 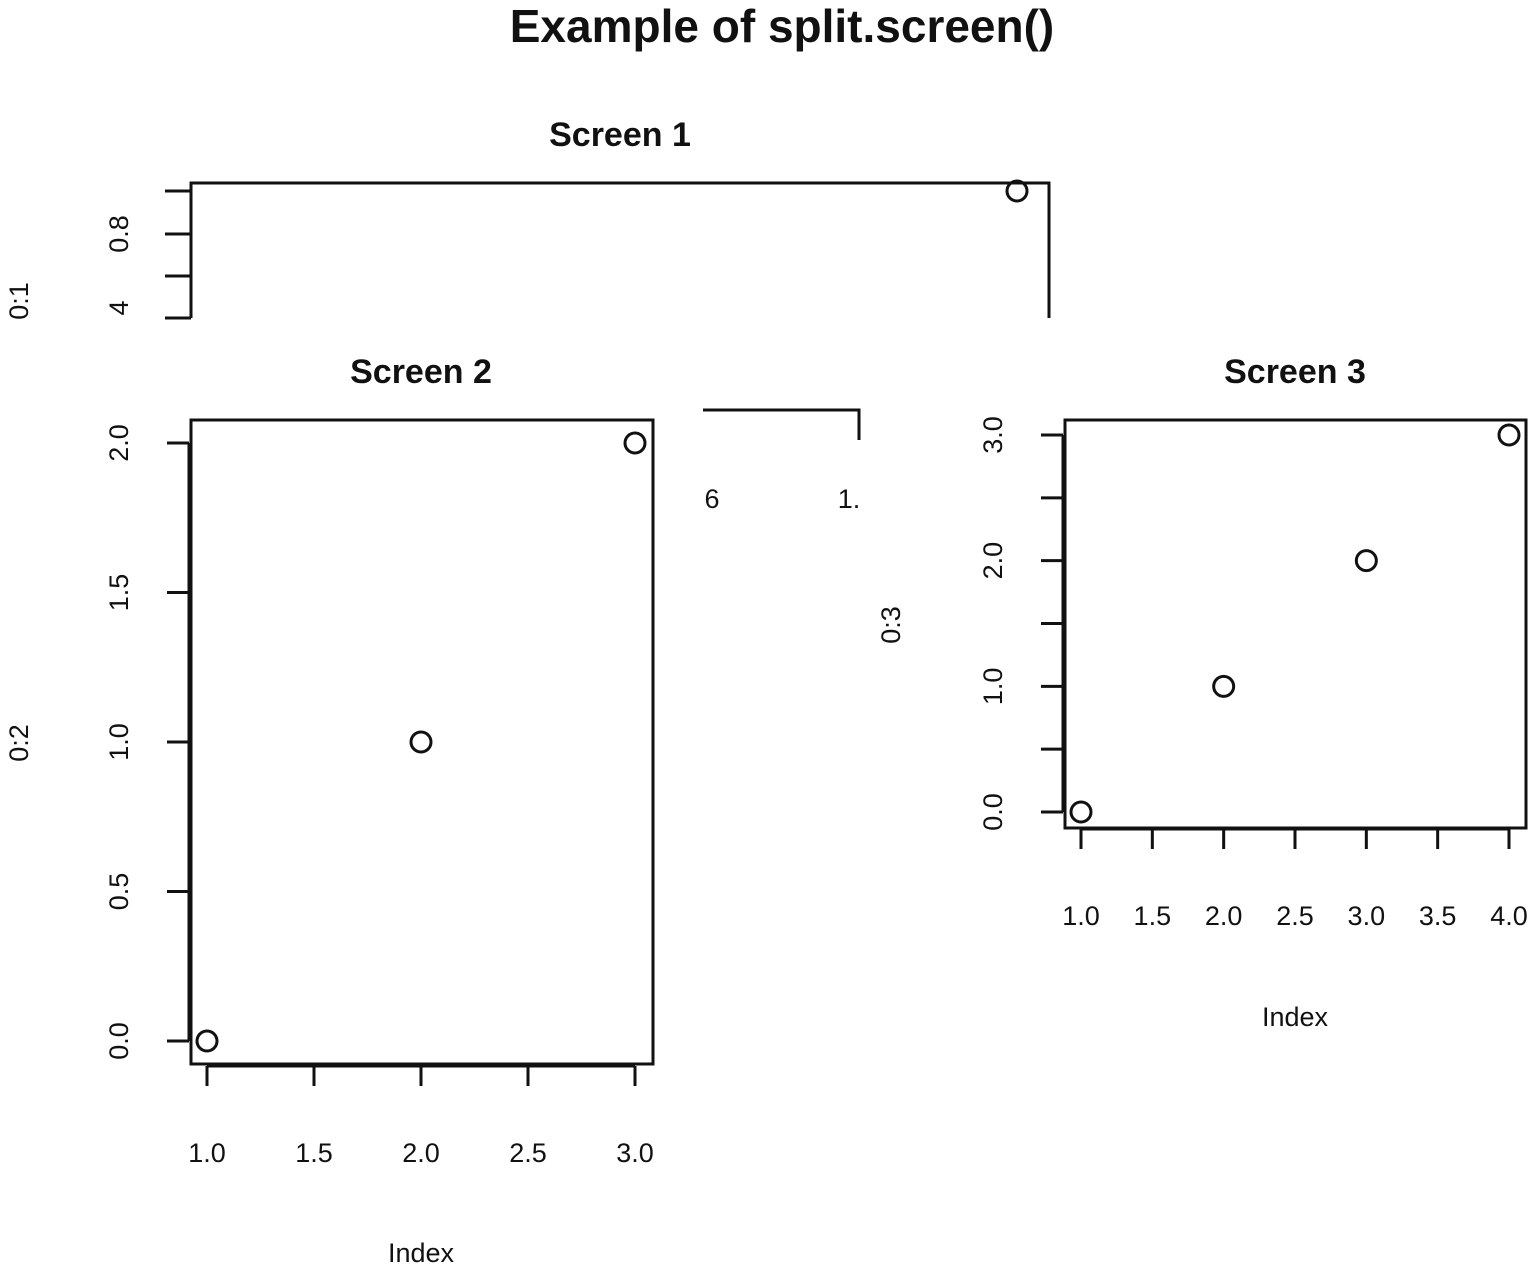 What do you see at coordinates (1017, 191) in the screenshot?
I see `screen-1-data-point` at bounding box center [1017, 191].